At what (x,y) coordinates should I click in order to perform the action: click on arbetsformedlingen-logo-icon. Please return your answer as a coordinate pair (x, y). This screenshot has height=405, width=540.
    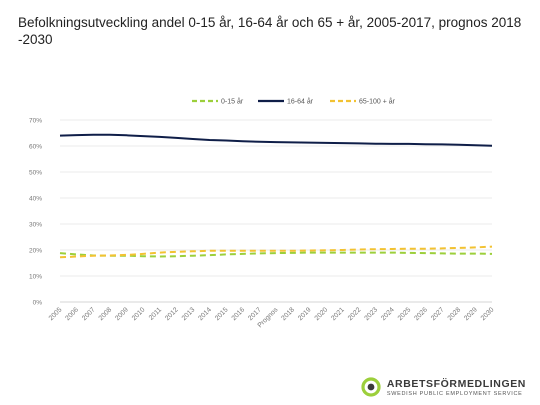
    Looking at the image, I should click on (371, 387).